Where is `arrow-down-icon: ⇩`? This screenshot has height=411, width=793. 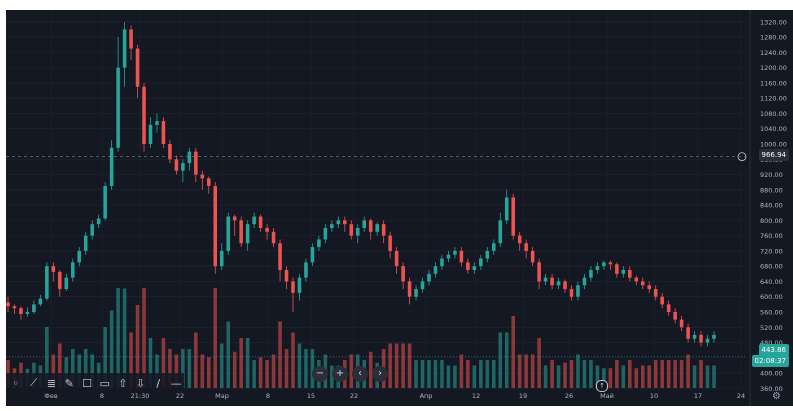 arrow-down-icon: ⇩ is located at coordinates (140, 383).